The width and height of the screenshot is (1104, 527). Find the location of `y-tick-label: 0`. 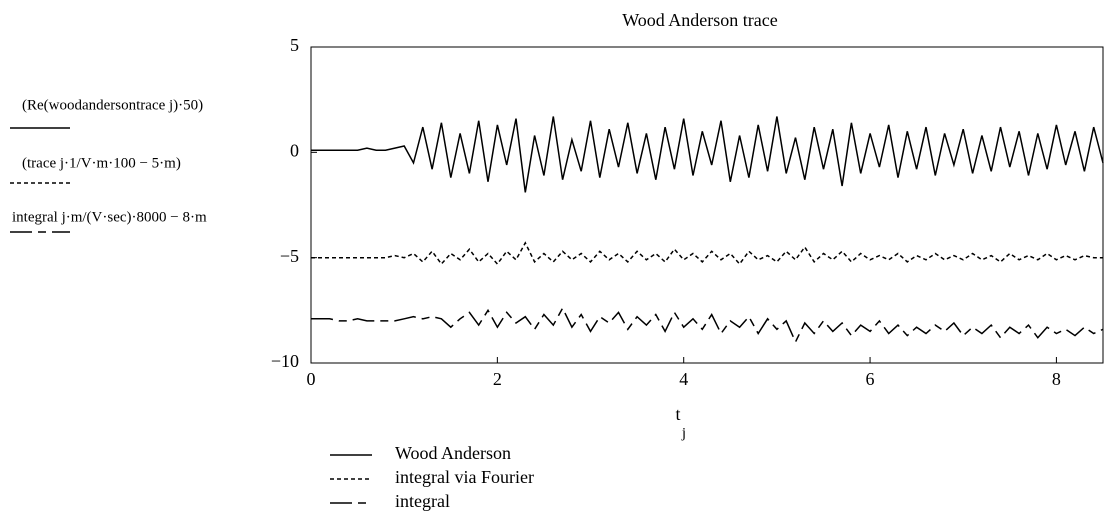

y-tick-label: 0 is located at coordinates (294, 150).